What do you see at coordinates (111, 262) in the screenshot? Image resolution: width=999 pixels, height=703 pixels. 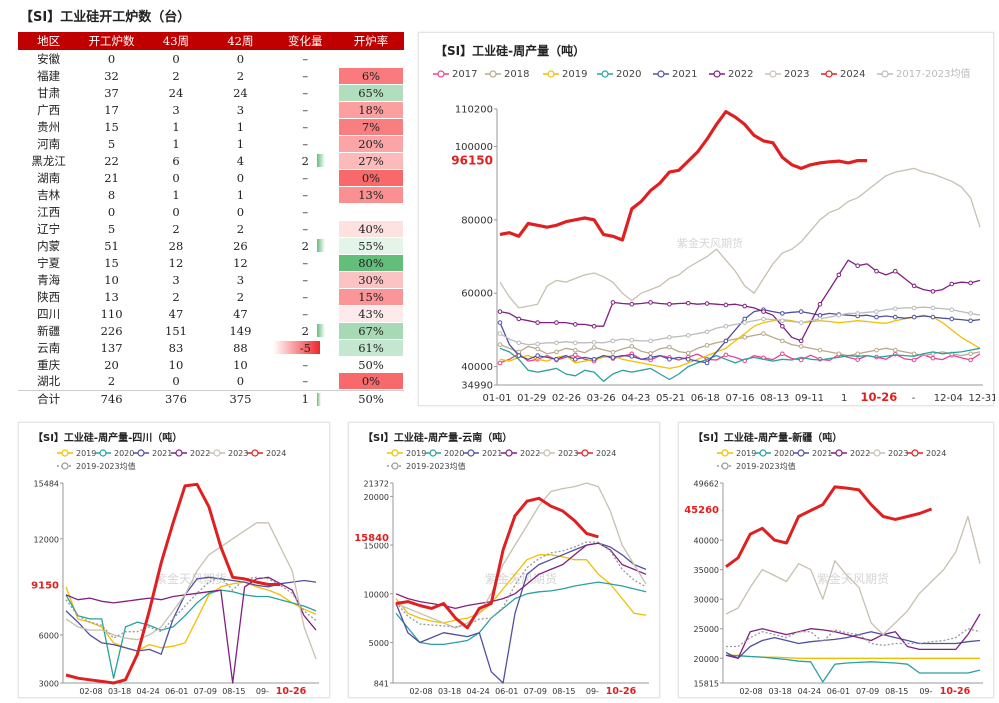 I see `furnace-count-cell: 15` at bounding box center [111, 262].